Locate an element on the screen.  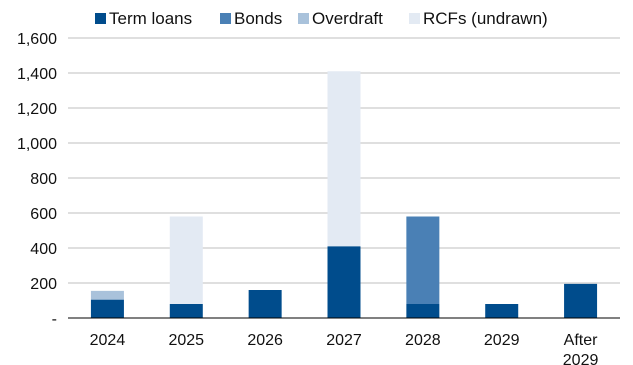
y-axis: - 200 400 600 800 1,000 1,200 1,400 1,600 is located at coordinates (37, 179).